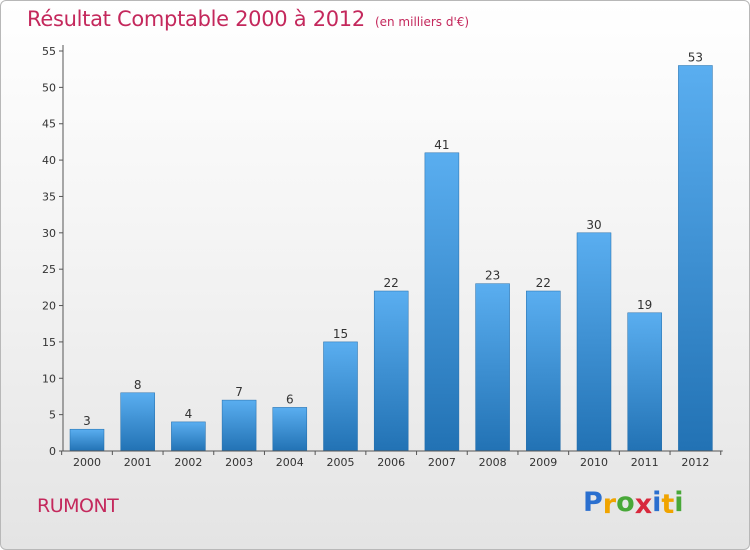  What do you see at coordinates (391, 371) in the screenshot?
I see `bar-2006` at bounding box center [391, 371].